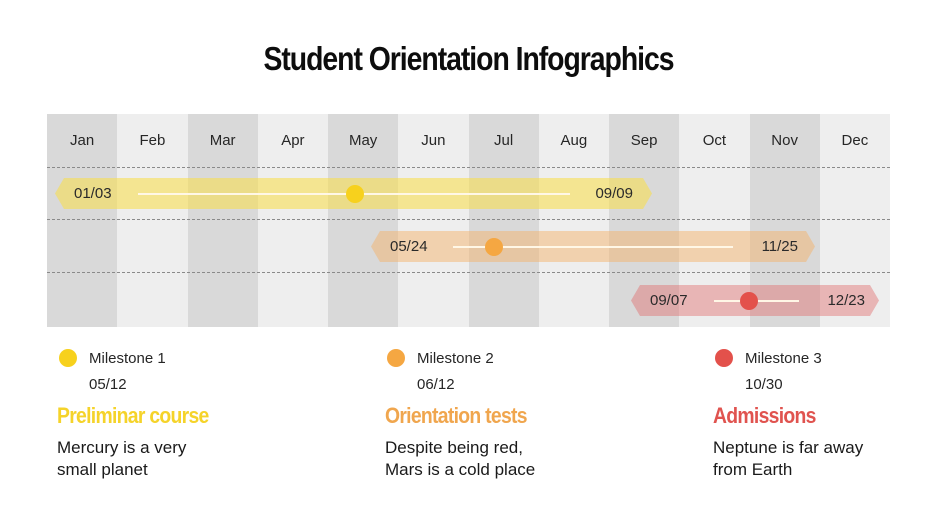 Image resolution: width=937 pixels, height=527 pixels. Describe the element at coordinates (93, 193) in the screenshot. I see `bar-start-date: 01/03` at that location.